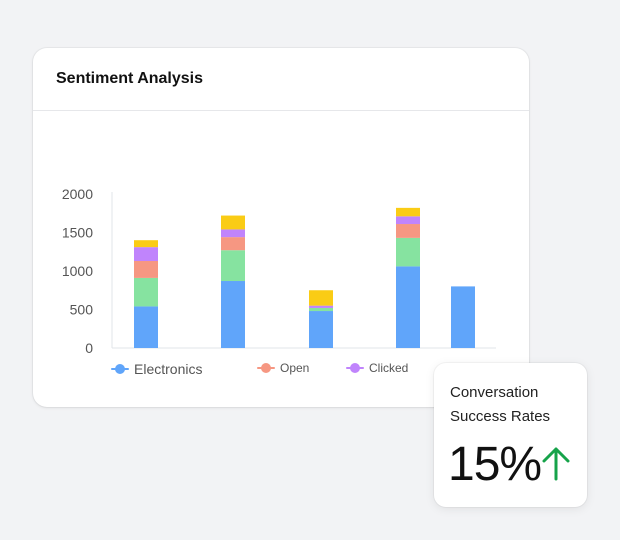  I want to click on legend-item: Open, so click(283, 368).